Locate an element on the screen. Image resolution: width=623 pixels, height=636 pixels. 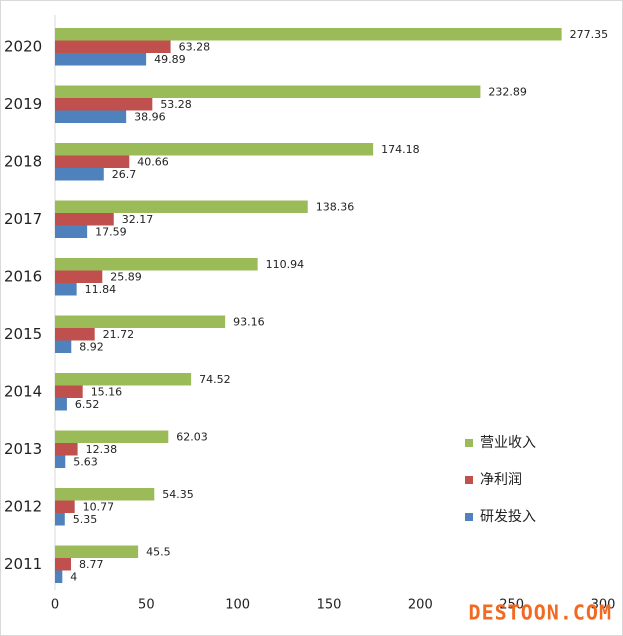
value-label: 15.16 is located at coordinates (107, 391).